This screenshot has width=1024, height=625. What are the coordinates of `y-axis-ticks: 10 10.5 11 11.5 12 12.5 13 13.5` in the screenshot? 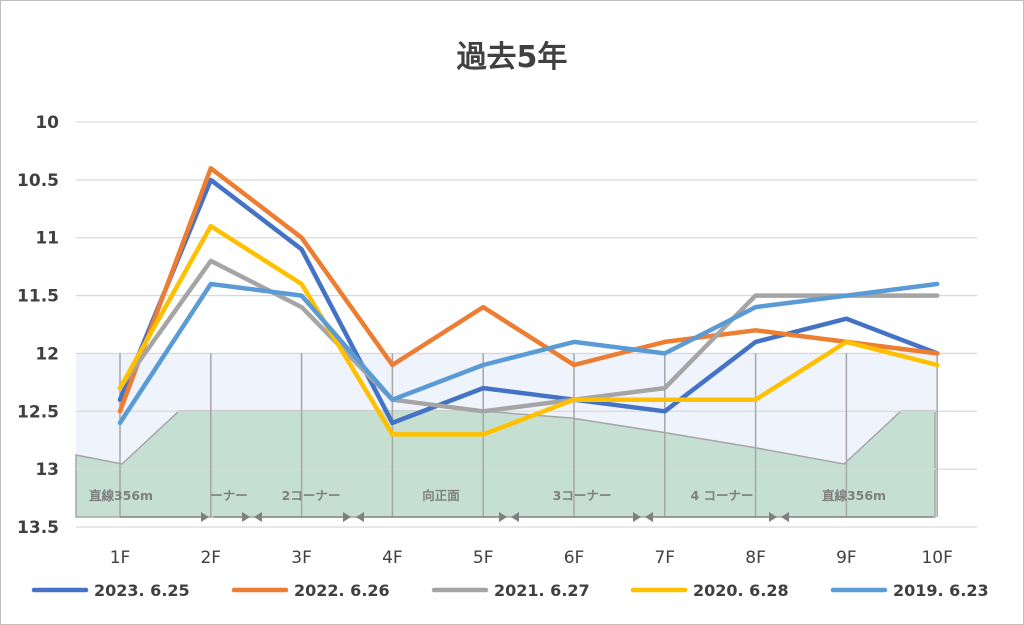 It's located at (38, 325).